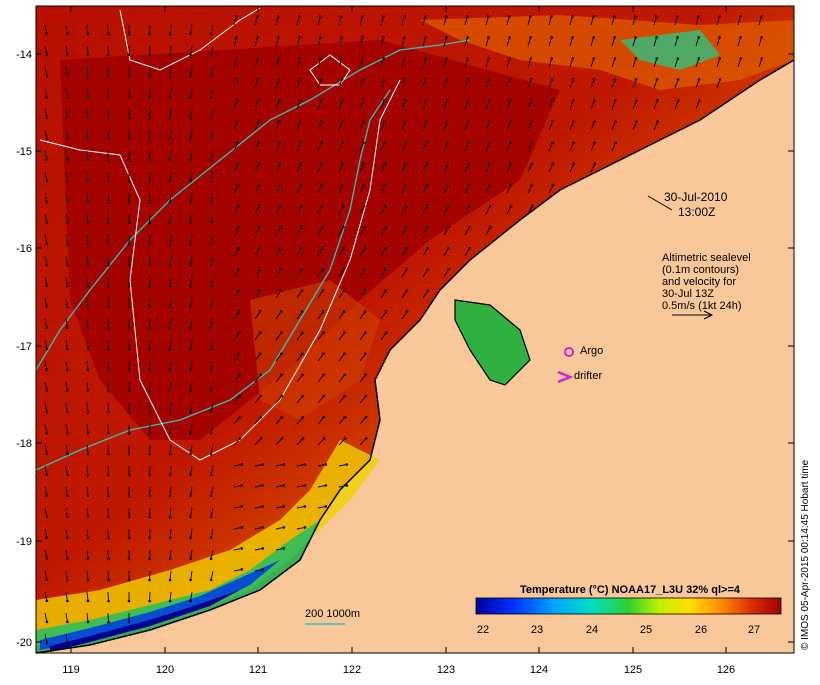 The height and width of the screenshot is (685, 820). Describe the element at coordinates (701, 306) in the screenshot. I see `legend-line: 0.5m/s (1kt 24h)` at that location.